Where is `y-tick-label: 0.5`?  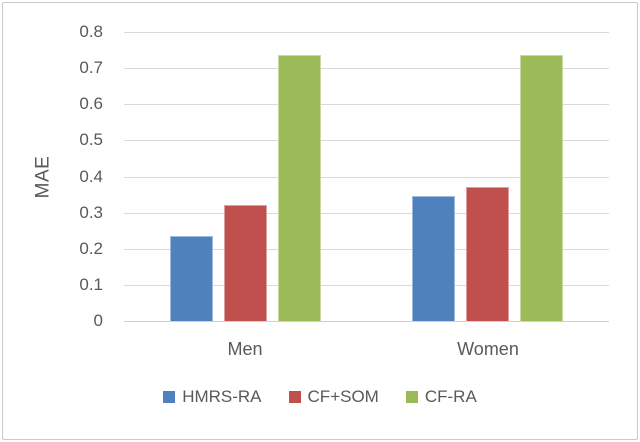
y-tick-label: 0.5 is located at coordinates (91, 139).